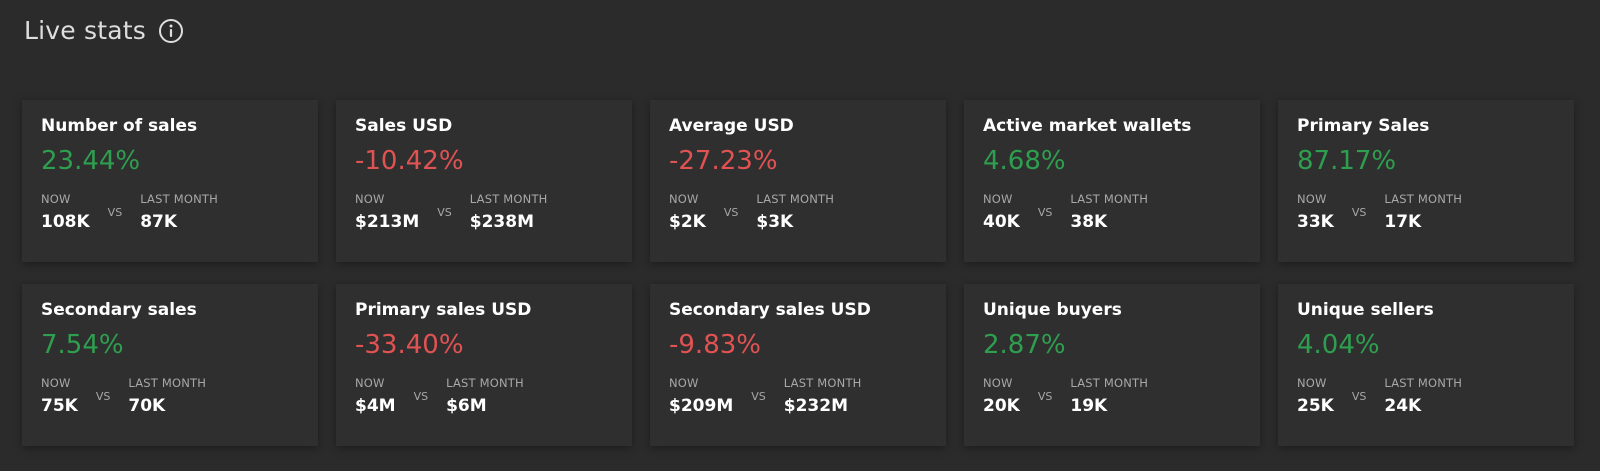 This screenshot has width=1600, height=471. I want to click on stat-card-comparison: NOW $209M VS LAST MONTH $232M, so click(765, 396).